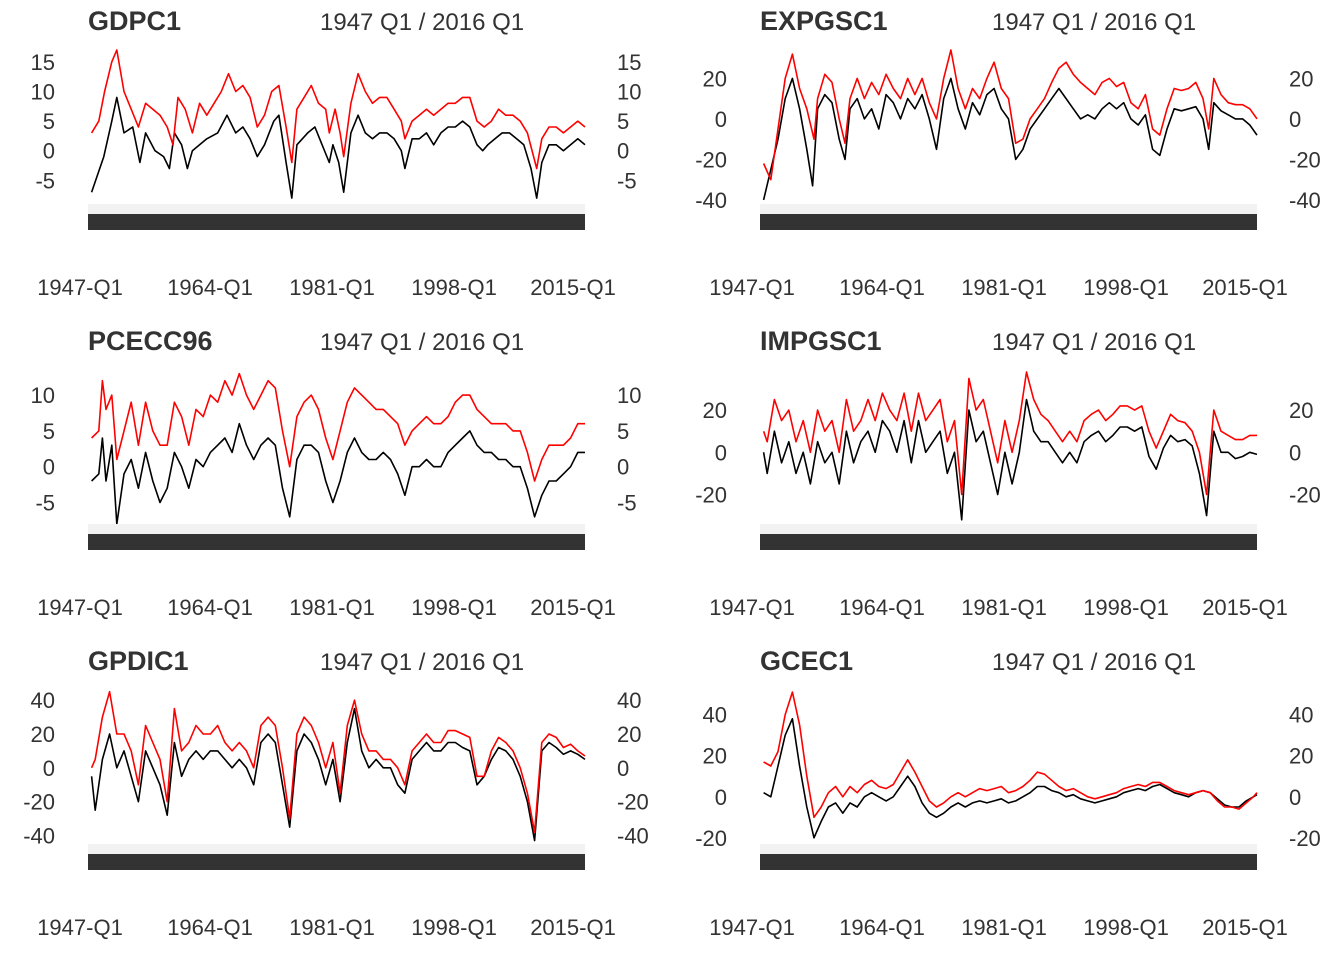 This screenshot has width=1344, height=965. Describe the element at coordinates (824, 21) in the screenshot. I see `chart-title: EXPGSC1` at that location.